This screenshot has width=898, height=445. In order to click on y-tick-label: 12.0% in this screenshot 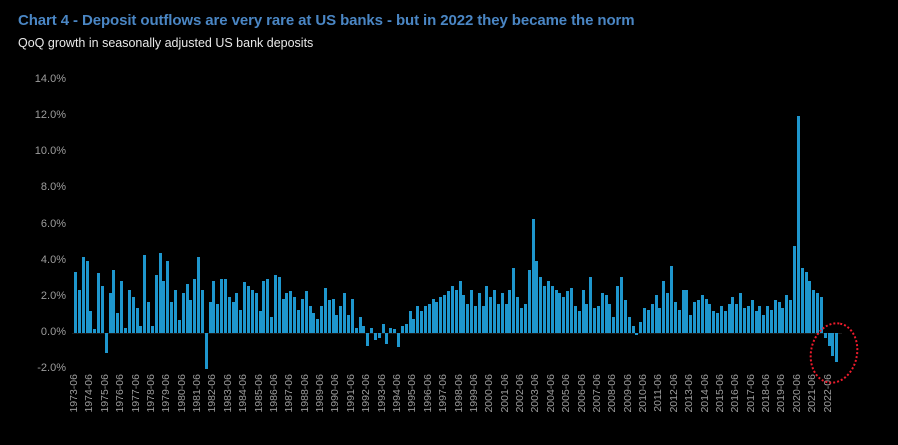, I will do `click(50, 115)`.